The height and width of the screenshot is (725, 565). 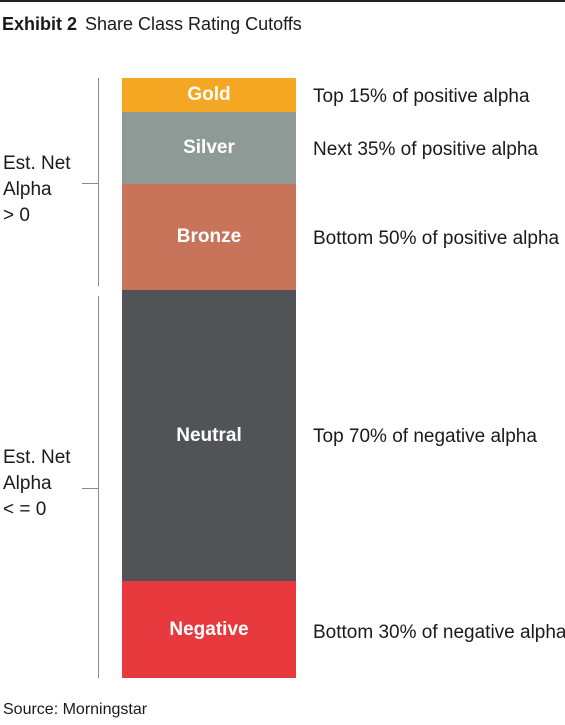 I want to click on band-label: Gold, so click(x=209, y=94).